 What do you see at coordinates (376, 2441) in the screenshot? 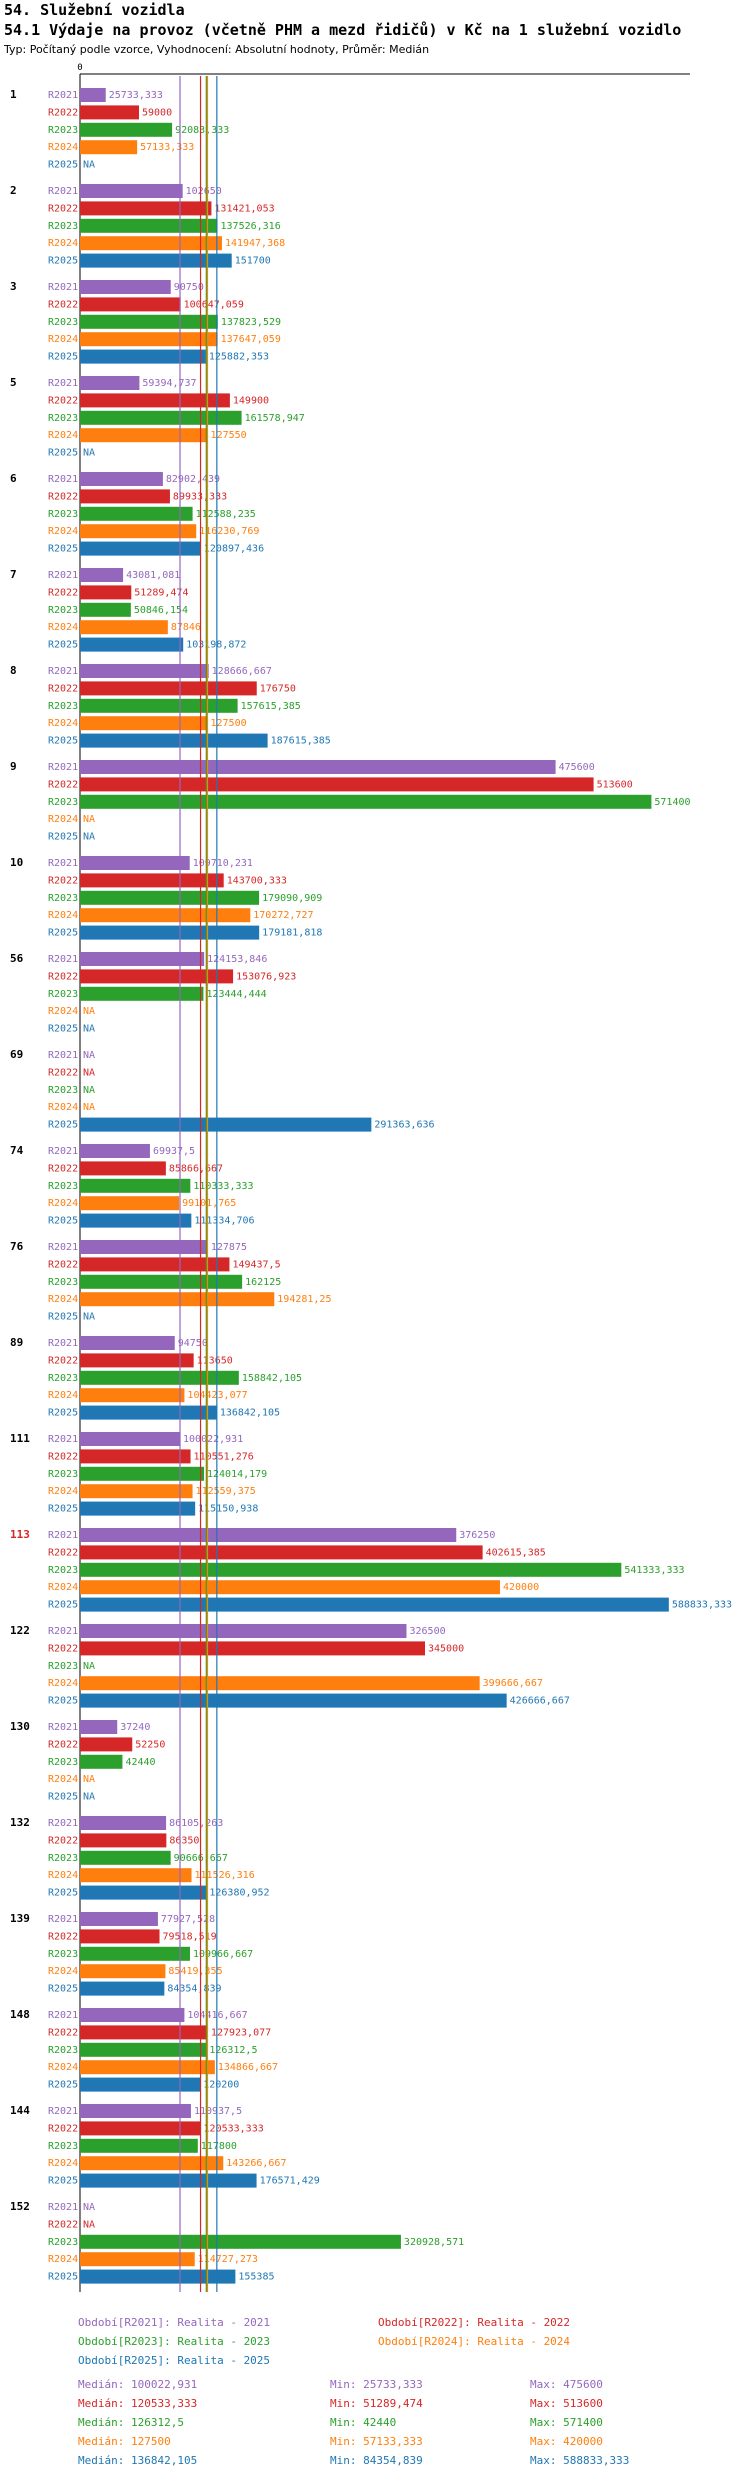
I see `legend-min-r2024: Min: 57133,333` at bounding box center [376, 2441].